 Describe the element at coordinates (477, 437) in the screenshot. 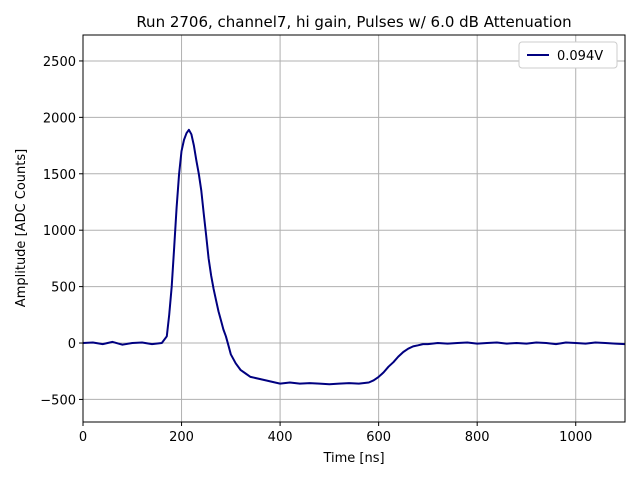

I see `x-tick-label: 800` at that location.